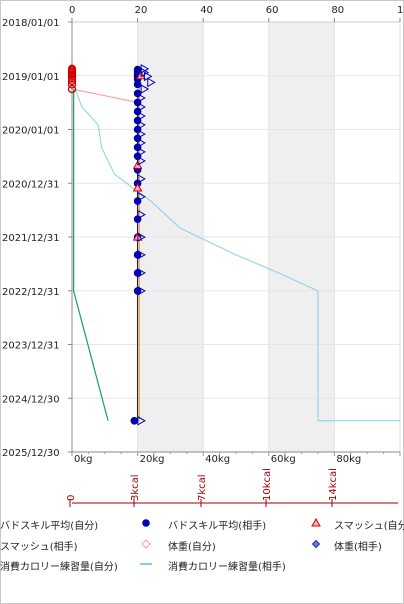  What do you see at coordinates (135, 487) in the screenshot?
I see `calorie-tick-label-1: 3kcal` at bounding box center [135, 487].